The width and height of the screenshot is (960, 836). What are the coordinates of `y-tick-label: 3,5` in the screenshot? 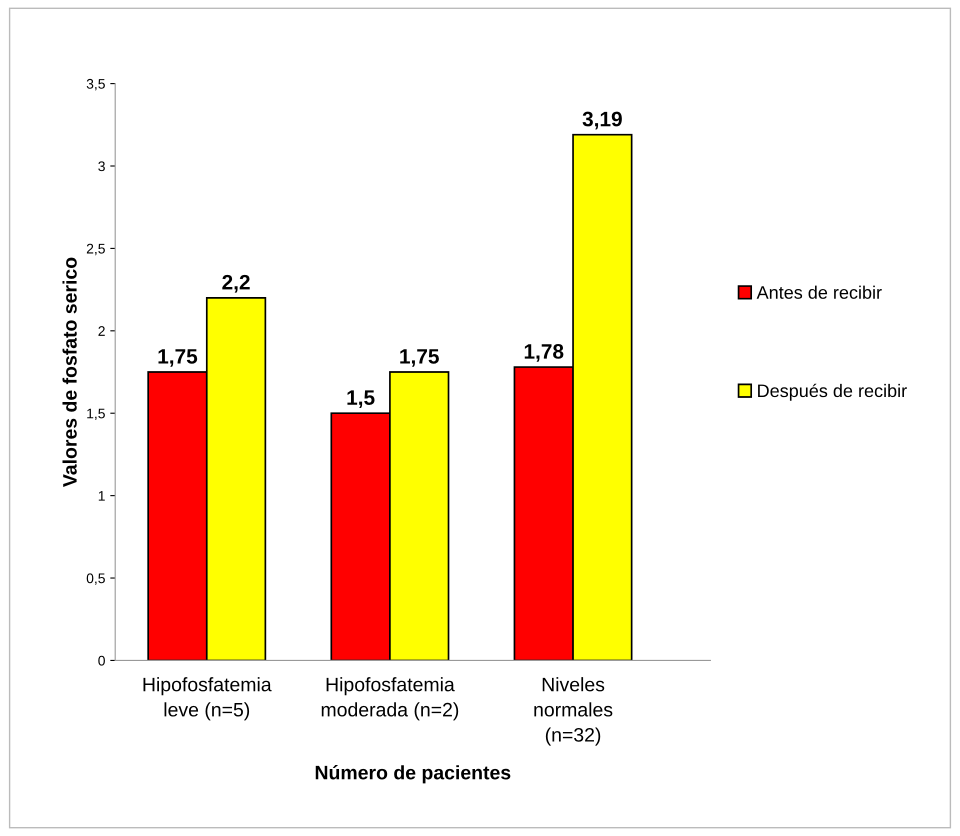 It's located at (95, 84).